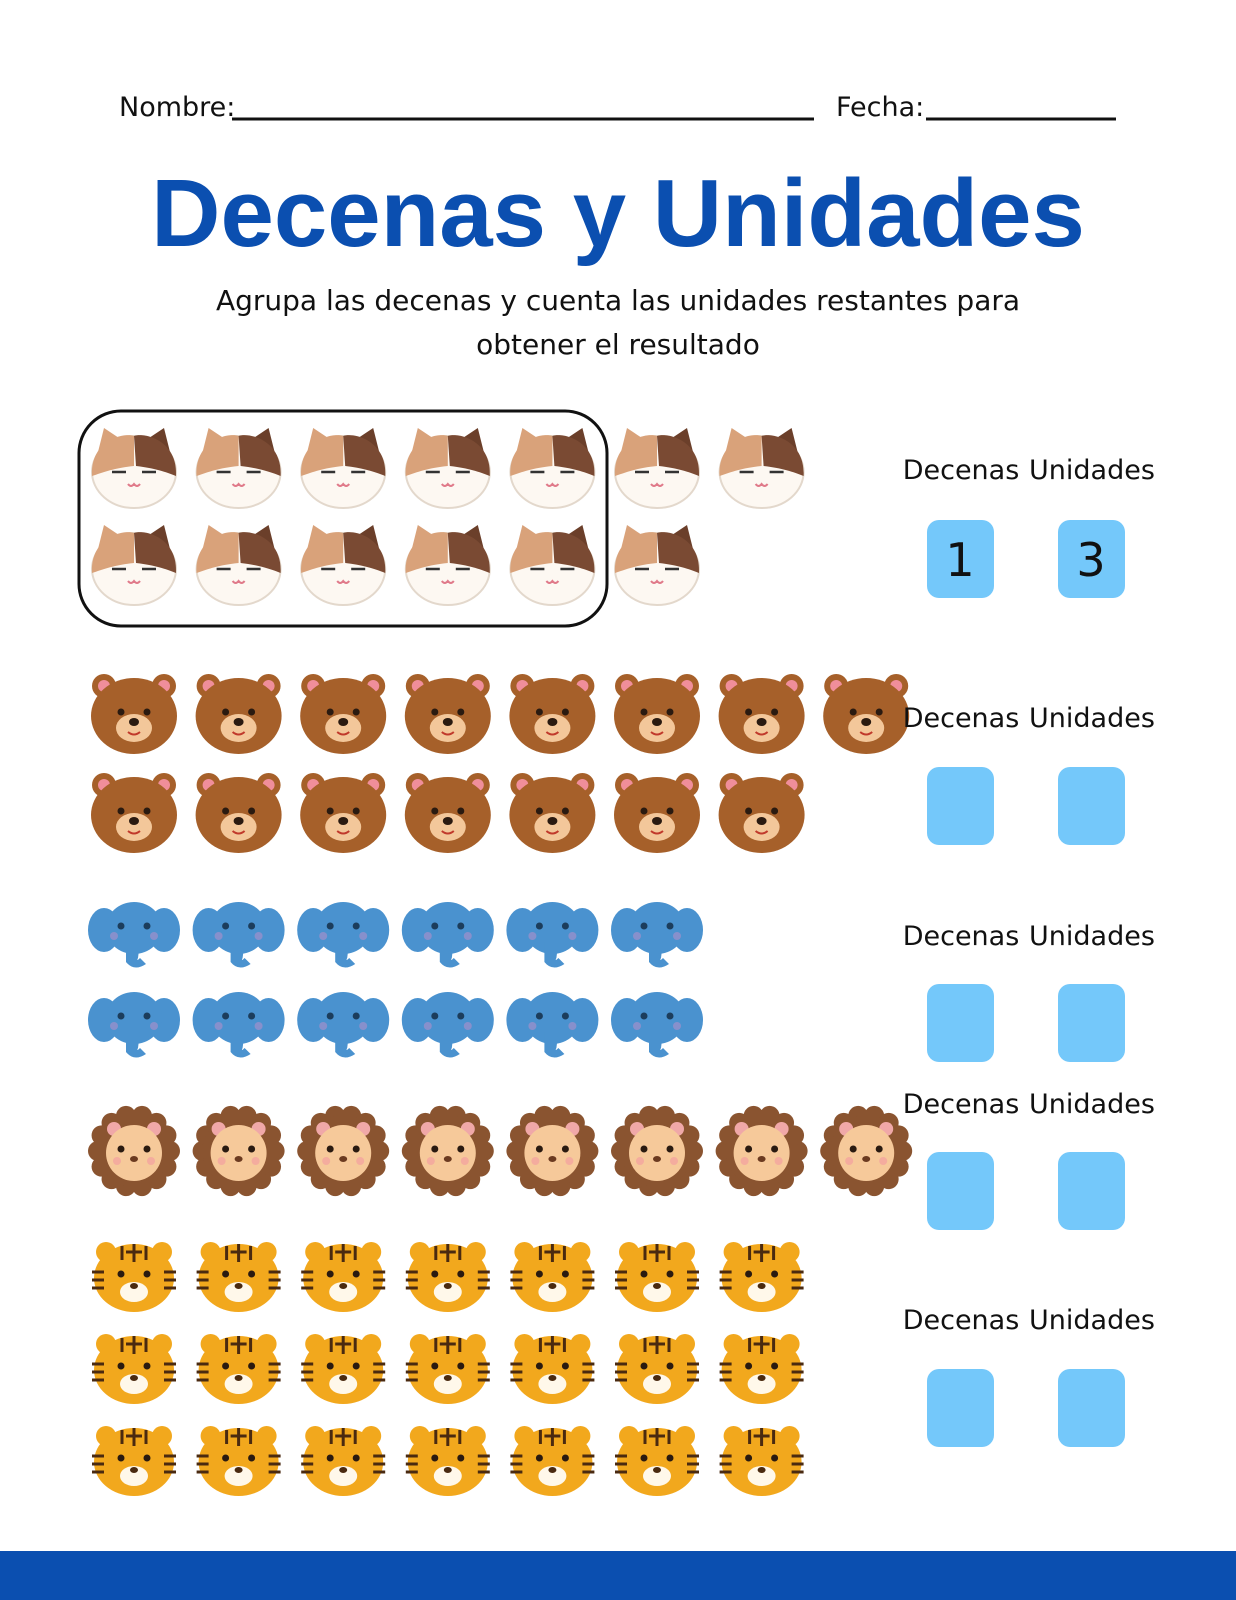  Describe the element at coordinates (618, 213) in the screenshot. I see `title: Decenas y Unidades` at that location.